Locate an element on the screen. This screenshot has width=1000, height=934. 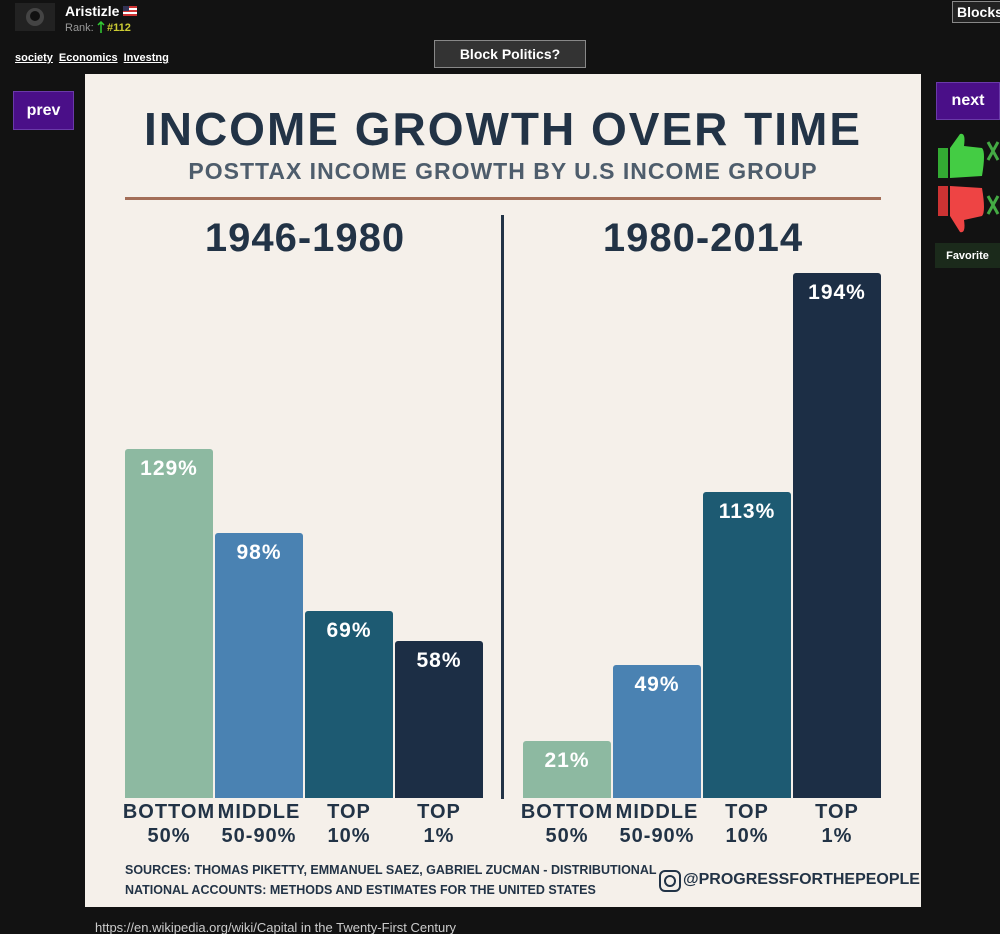
value-label: 69% is located at coordinates (349, 631).